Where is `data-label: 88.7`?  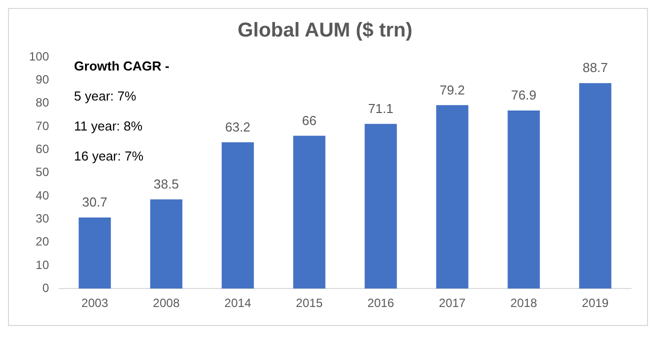 data-label: 88.7 is located at coordinates (595, 68).